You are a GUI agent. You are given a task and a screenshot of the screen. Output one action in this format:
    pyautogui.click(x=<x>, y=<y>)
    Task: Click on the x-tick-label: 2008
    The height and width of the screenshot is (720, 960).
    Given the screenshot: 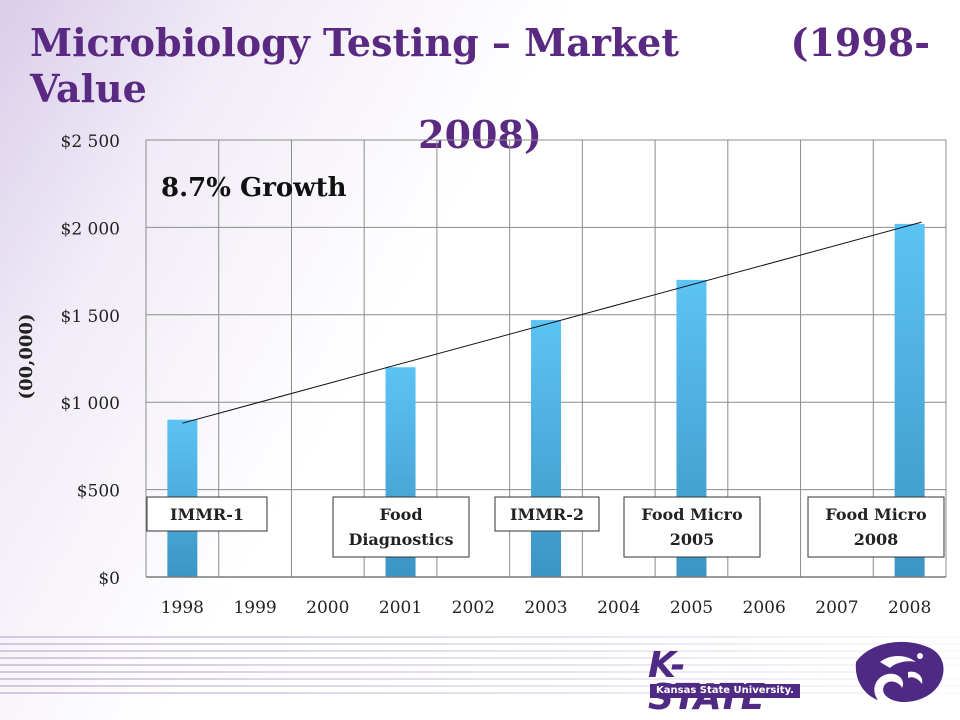 What is the action you would take?
    pyautogui.click(x=909, y=608)
    